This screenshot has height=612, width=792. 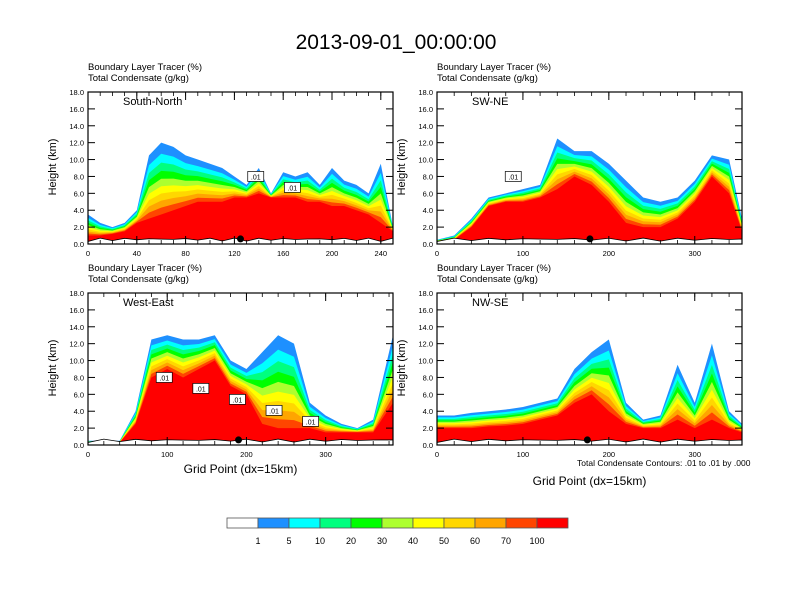 What do you see at coordinates (234, 253) in the screenshot?
I see `x-tick-label: 120` at bounding box center [234, 253].